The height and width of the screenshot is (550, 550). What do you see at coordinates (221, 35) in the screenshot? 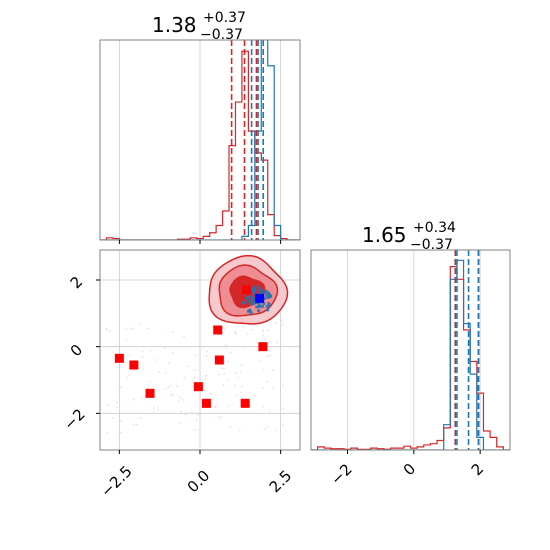
I see `title-param1-lower: −0.37` at bounding box center [221, 35].